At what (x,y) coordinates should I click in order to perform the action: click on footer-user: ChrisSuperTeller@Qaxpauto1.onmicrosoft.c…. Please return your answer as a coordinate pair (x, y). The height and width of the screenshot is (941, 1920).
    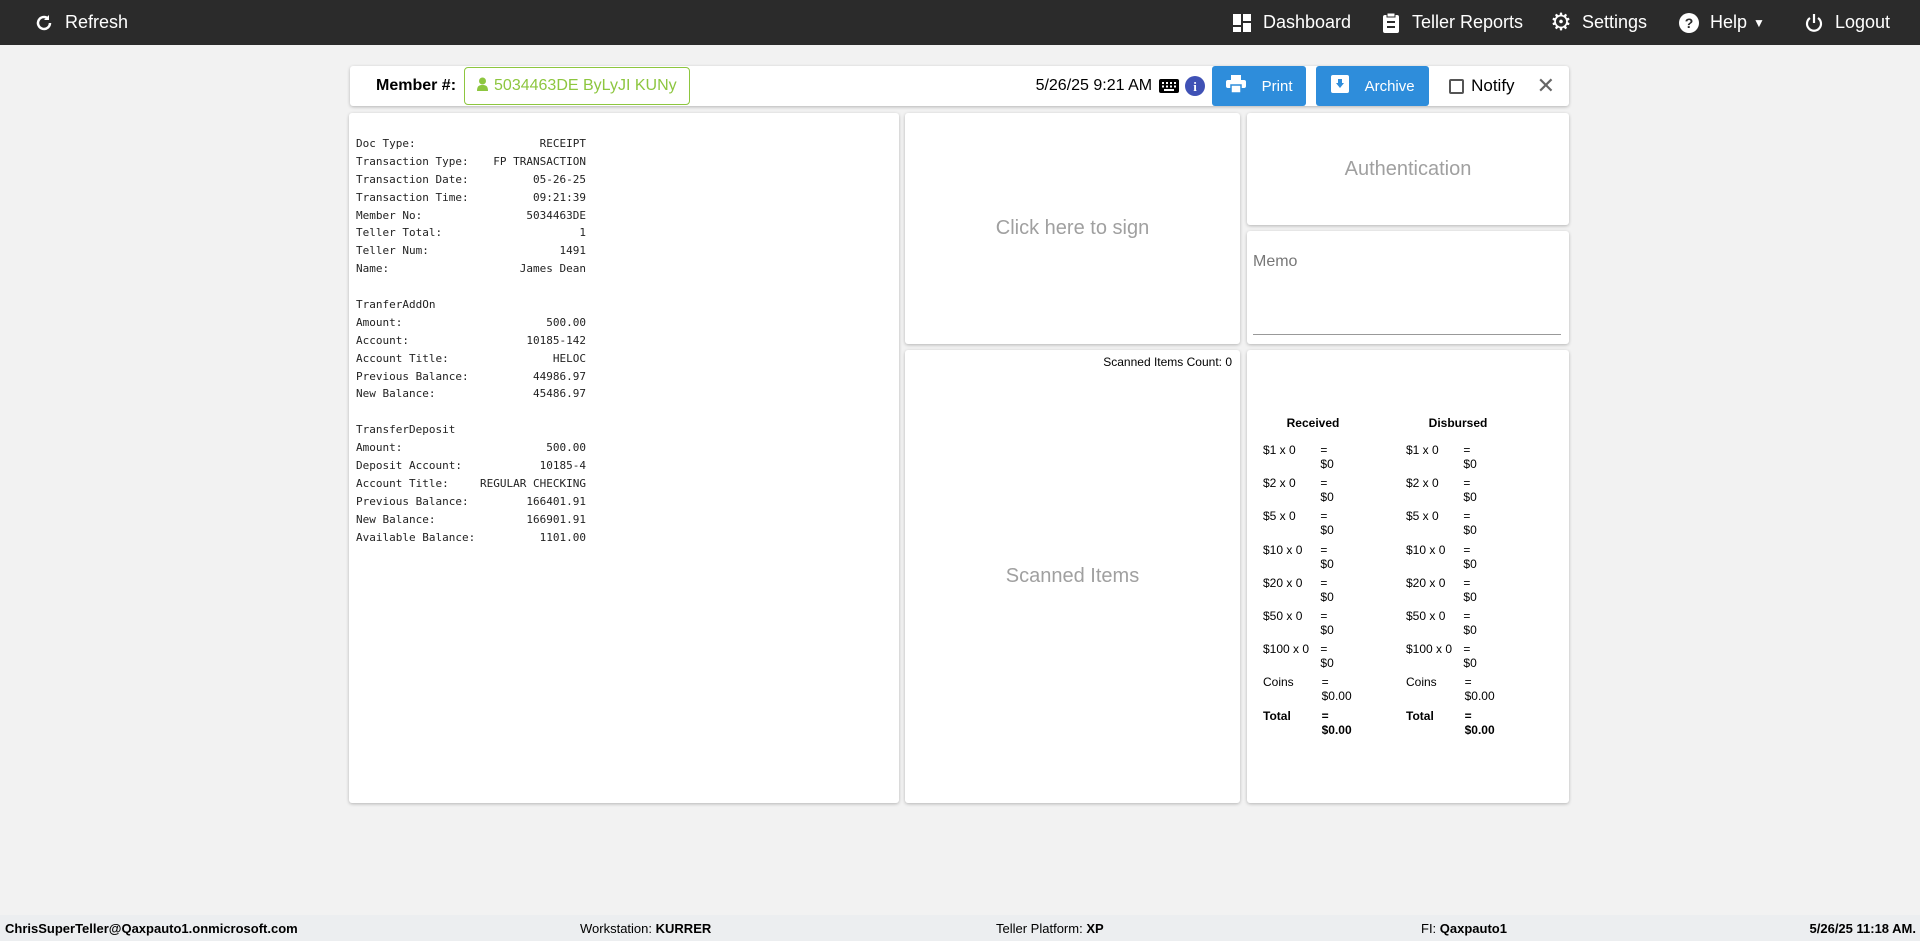
    Looking at the image, I should click on (151, 928).